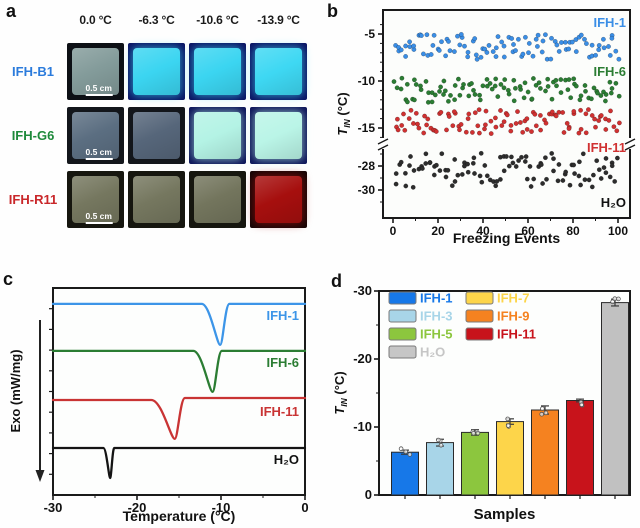 This screenshot has height=528, width=640. What do you see at coordinates (402, 352) in the screenshot?
I see `legend-swatch-H₂O` at bounding box center [402, 352].